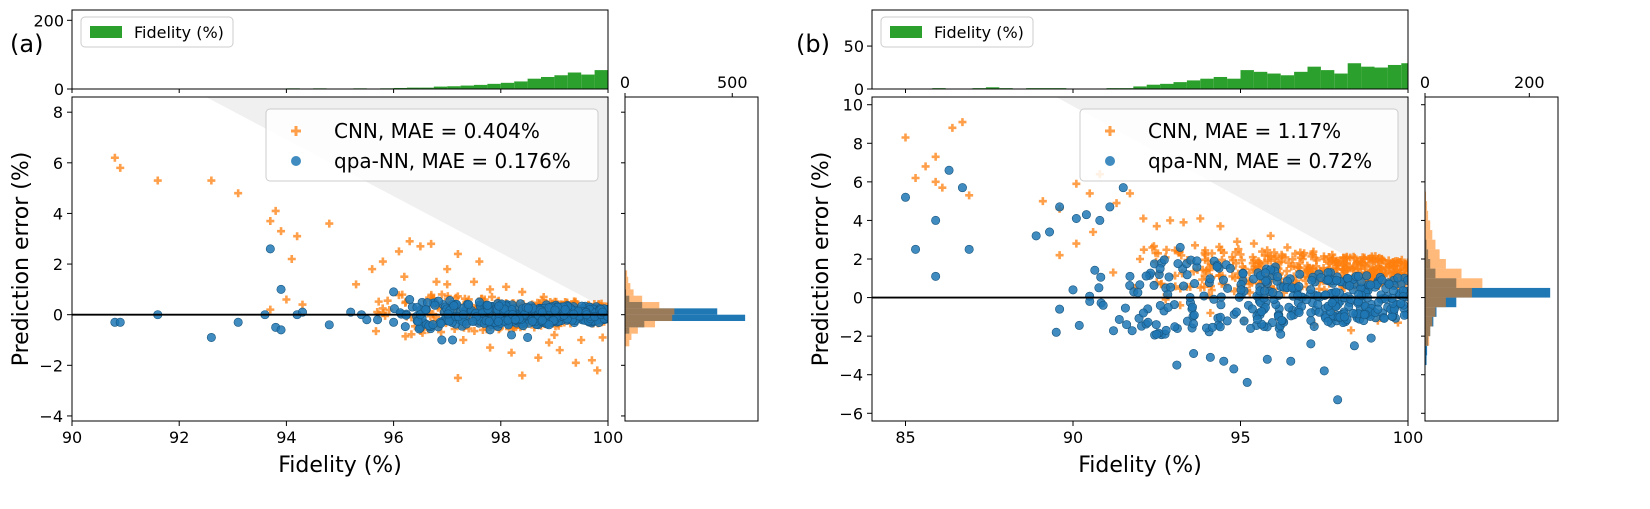 The image size is (1650, 509). What do you see at coordinates (340, 465) in the screenshot?
I see `x-axis-label: Fidelity (%)` at bounding box center [340, 465].